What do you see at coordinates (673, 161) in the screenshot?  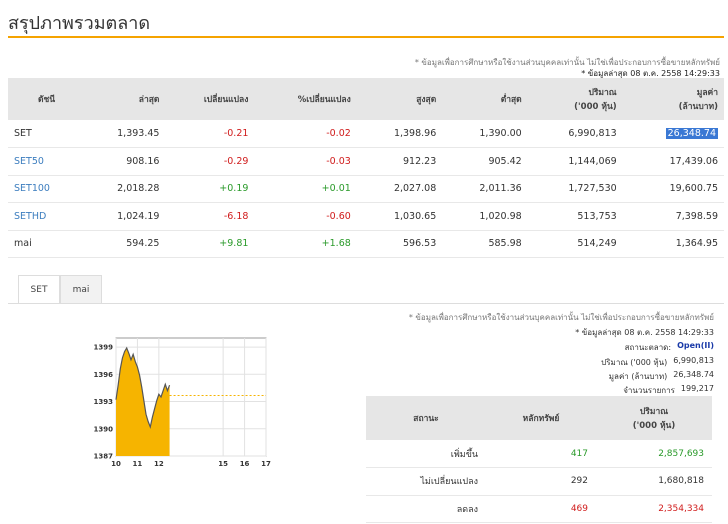 I see `index-value: 17,439.06` at bounding box center [673, 161].